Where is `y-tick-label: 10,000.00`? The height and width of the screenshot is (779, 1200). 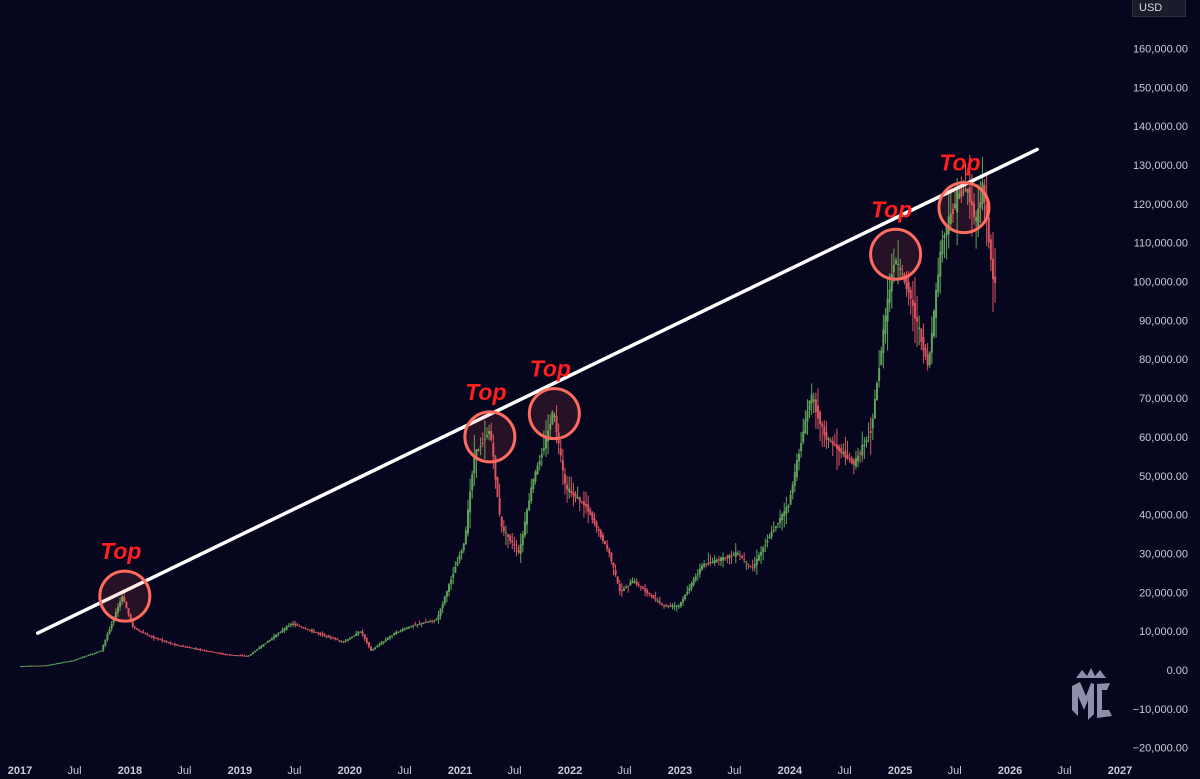 y-tick-label: 10,000.00 is located at coordinates (1163, 632).